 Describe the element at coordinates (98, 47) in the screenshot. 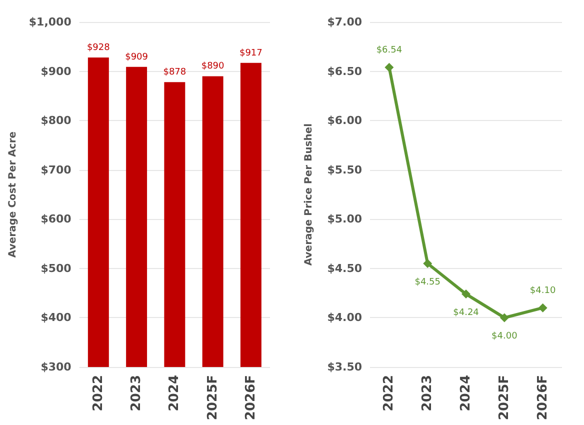

I see `data-label: $928` at that location.